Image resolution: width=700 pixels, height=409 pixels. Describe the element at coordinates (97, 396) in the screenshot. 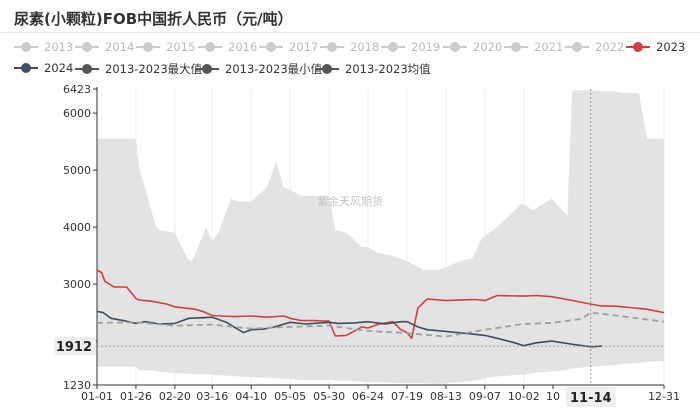

I see `x-tick-label: 01-01` at that location.